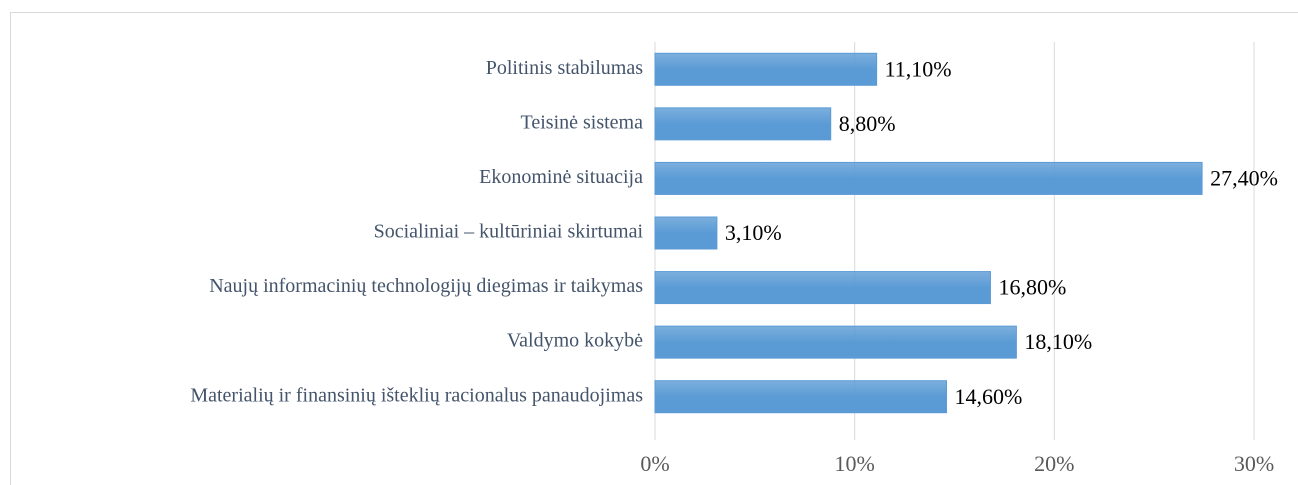  I want to click on category-label: Teisinė sistema, so click(582, 122).